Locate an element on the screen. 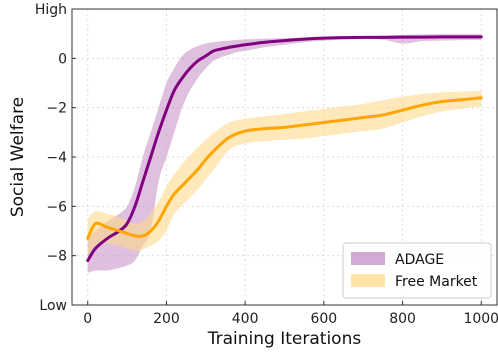 The width and height of the screenshot is (498, 353). y-tick-label: 0 is located at coordinates (62, 59).